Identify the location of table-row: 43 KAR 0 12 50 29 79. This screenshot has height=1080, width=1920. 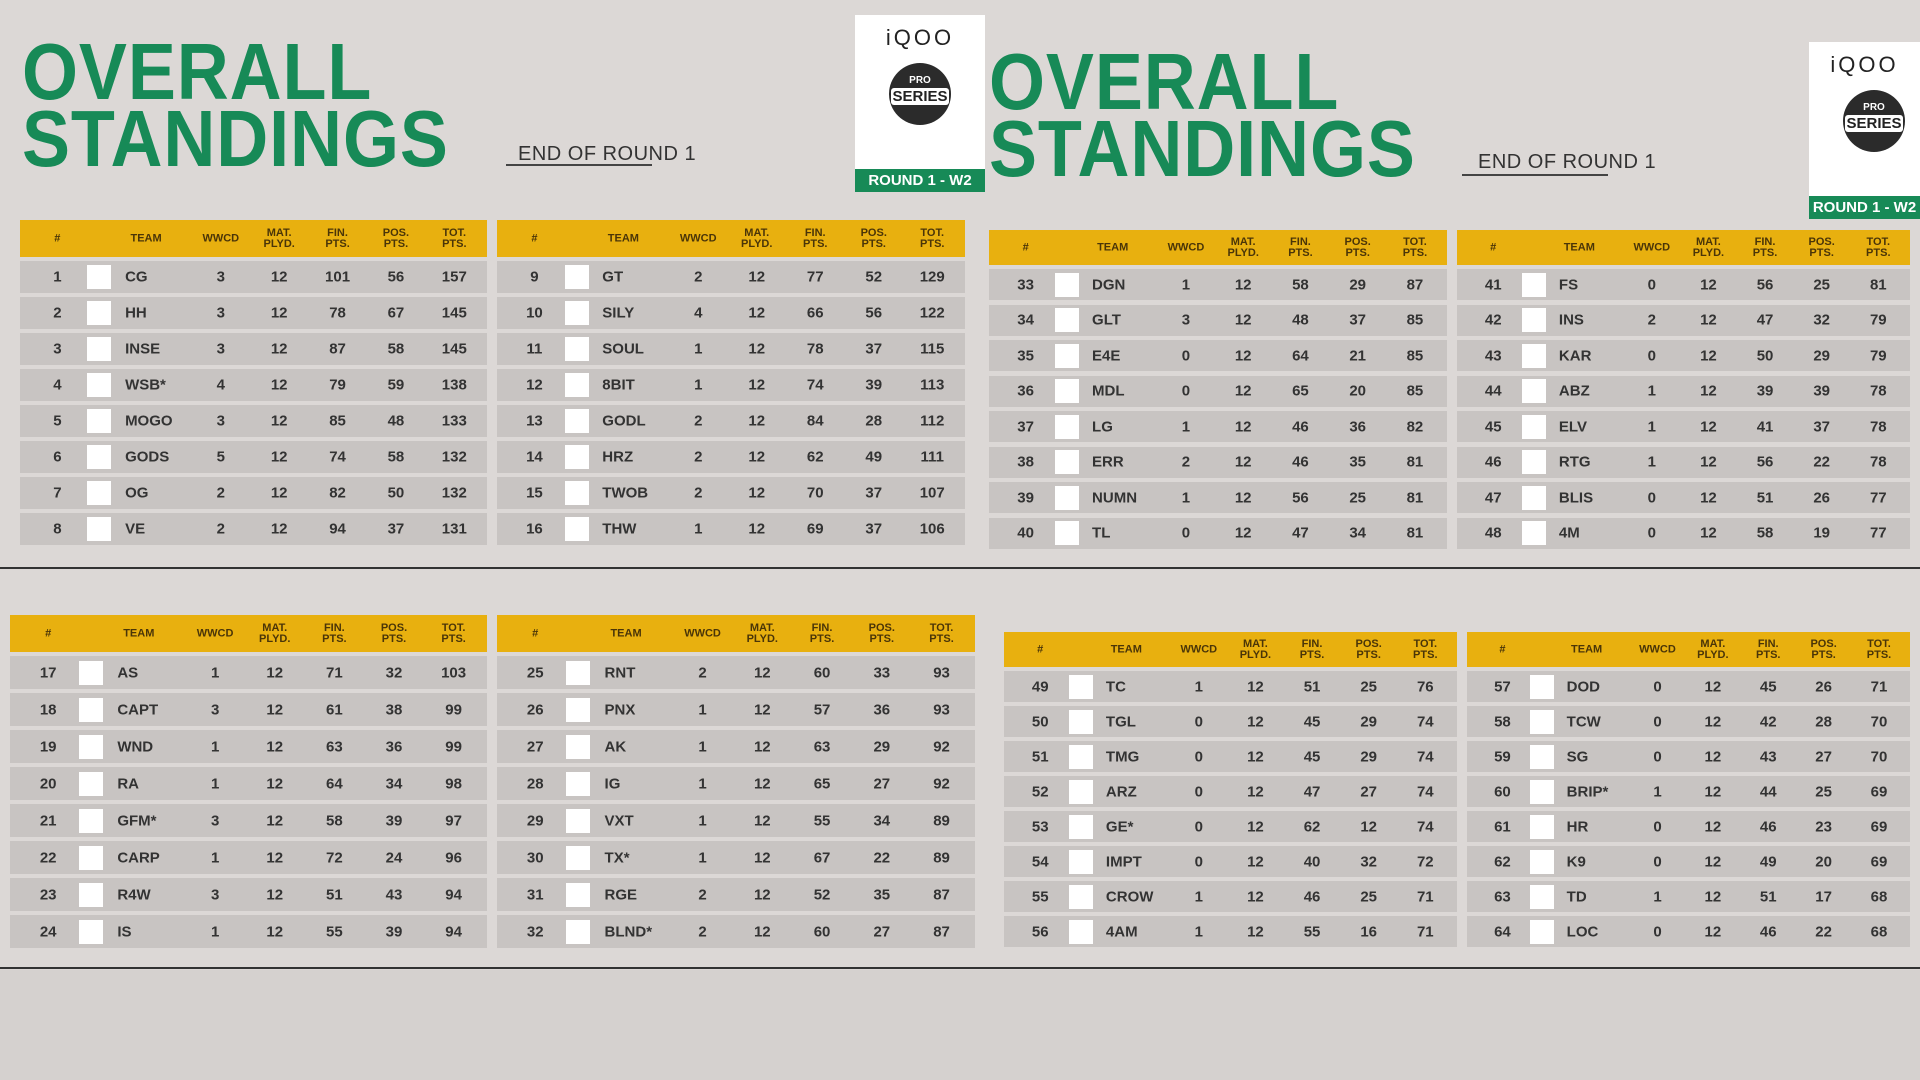
(1683, 355).